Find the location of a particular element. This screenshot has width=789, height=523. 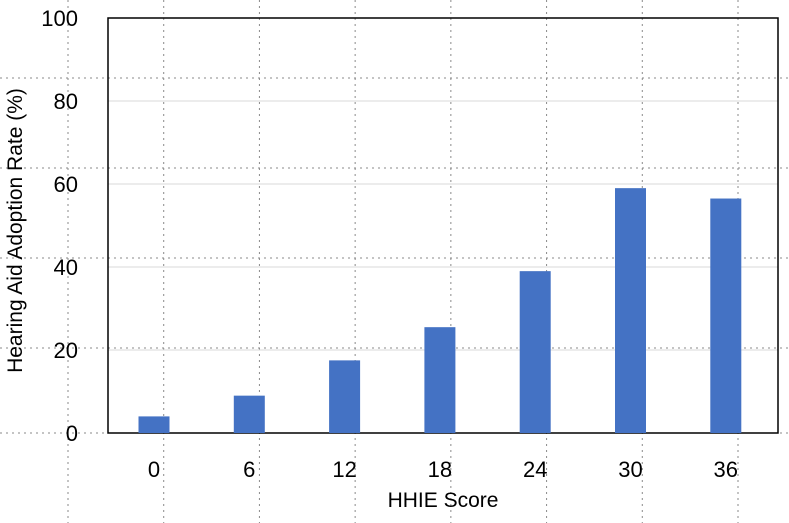

x-axis-title: HHIE Score is located at coordinates (443, 500).